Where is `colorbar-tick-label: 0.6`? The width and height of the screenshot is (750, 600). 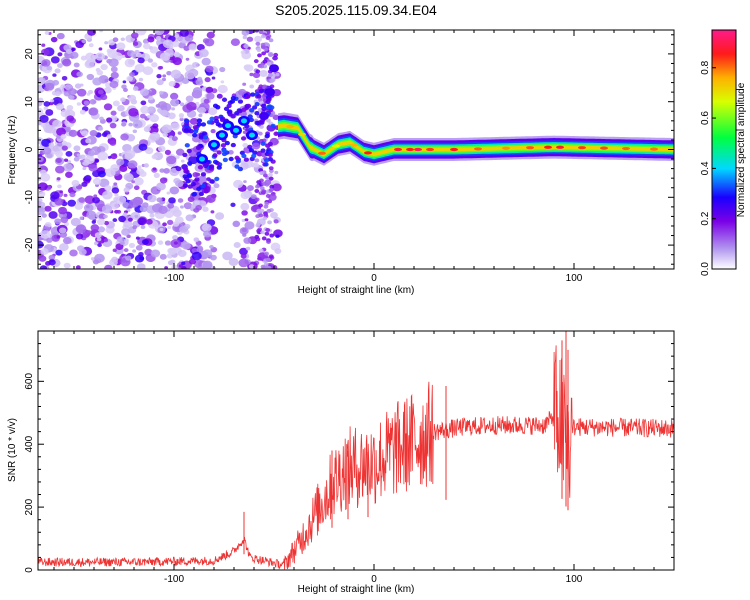 colorbar-tick-label: 0.6 is located at coordinates (705, 118).